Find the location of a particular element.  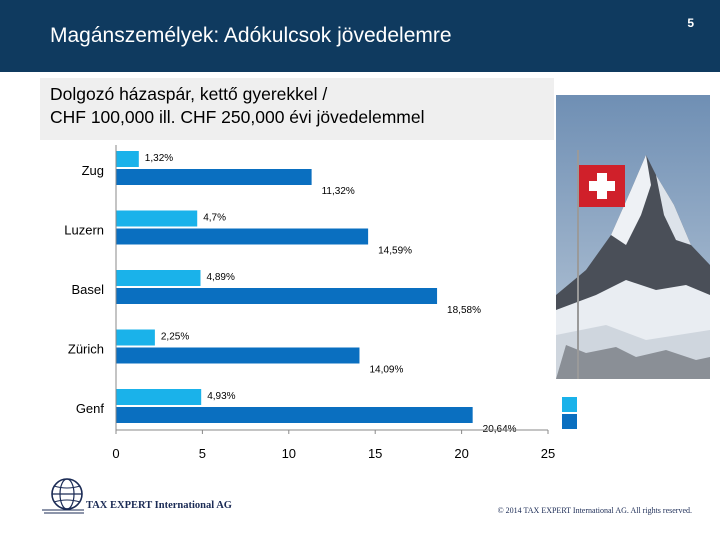

x-tick-label: 10 is located at coordinates (289, 453).